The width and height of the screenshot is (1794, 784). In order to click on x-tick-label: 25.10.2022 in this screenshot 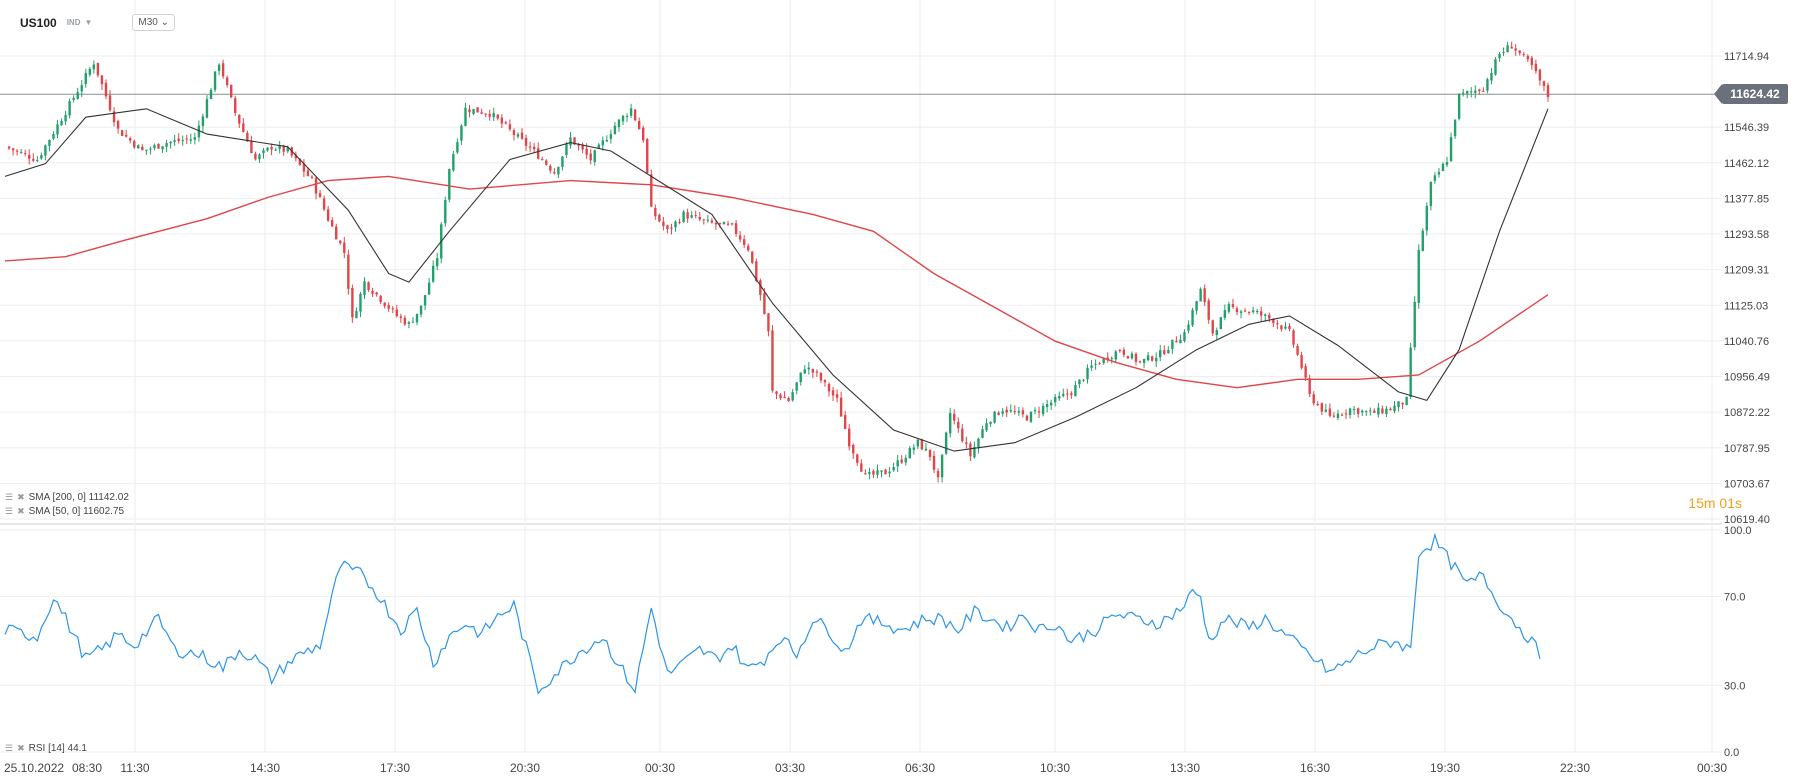, I will do `click(34, 768)`.